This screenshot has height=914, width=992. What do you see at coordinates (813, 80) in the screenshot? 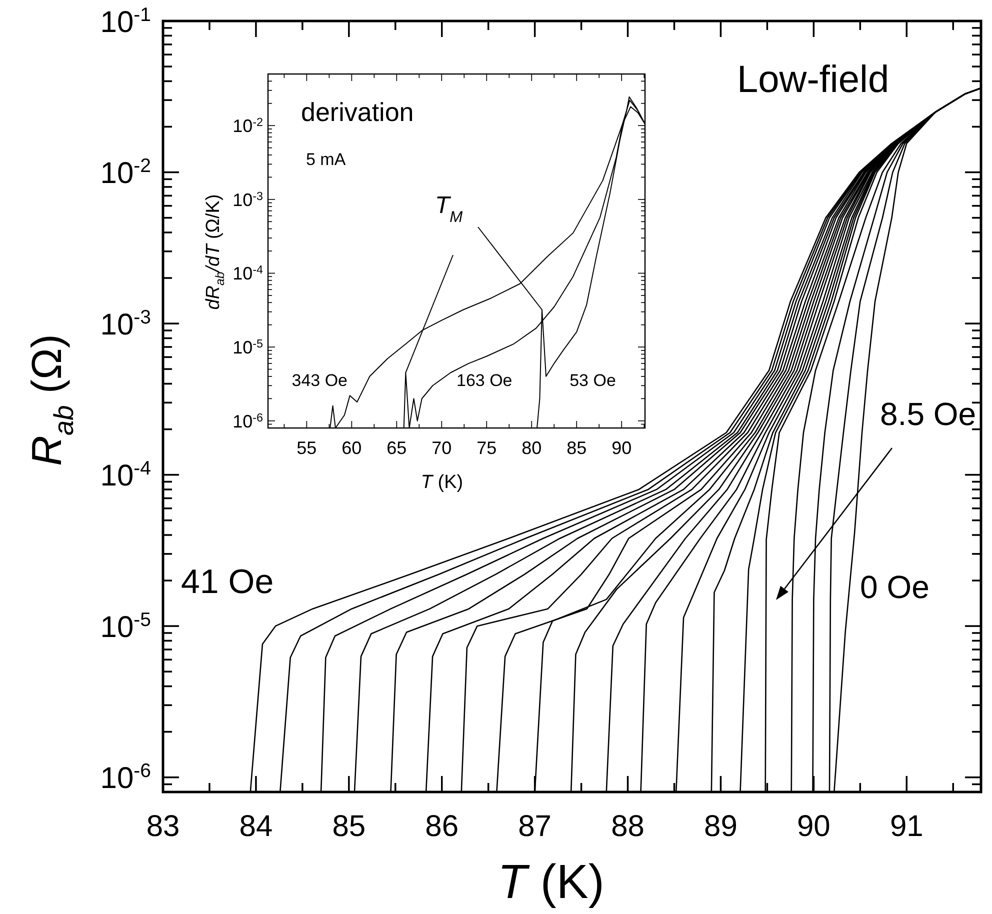
I see `annotation: Low-field` at bounding box center [813, 80].